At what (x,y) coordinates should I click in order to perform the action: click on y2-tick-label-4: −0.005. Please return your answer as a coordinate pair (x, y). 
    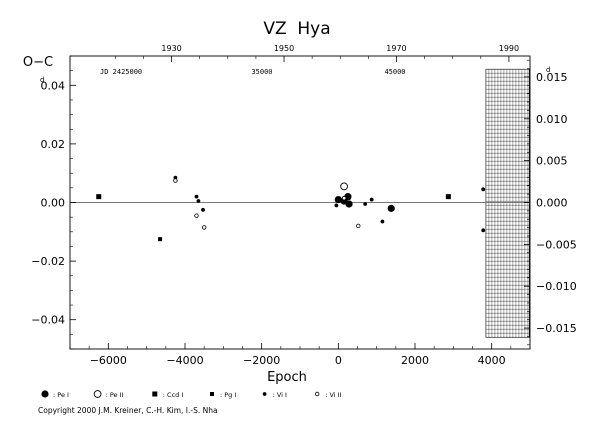
    Looking at the image, I should click on (556, 244).